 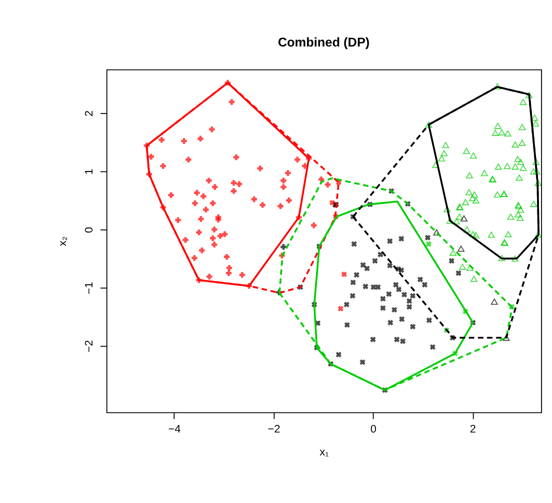 What do you see at coordinates (373, 430) in the screenshot?
I see `x-tick-label: 0` at bounding box center [373, 430].